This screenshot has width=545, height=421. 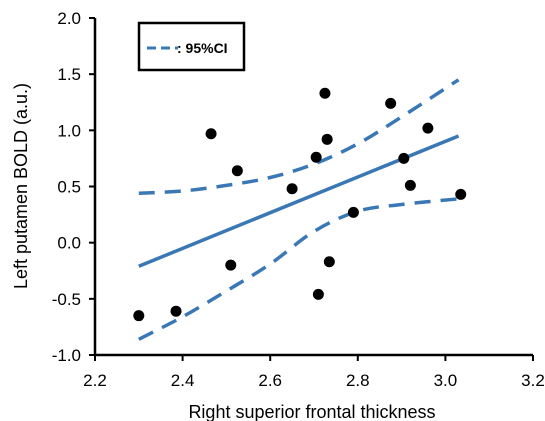 What do you see at coordinates (69, 130) in the screenshot?
I see `y-tick-label: 1.0` at bounding box center [69, 130].